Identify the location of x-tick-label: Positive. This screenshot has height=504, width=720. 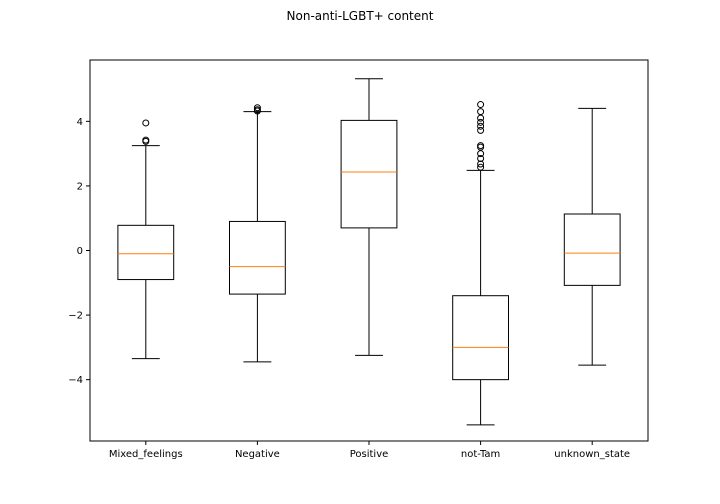
(369, 454).